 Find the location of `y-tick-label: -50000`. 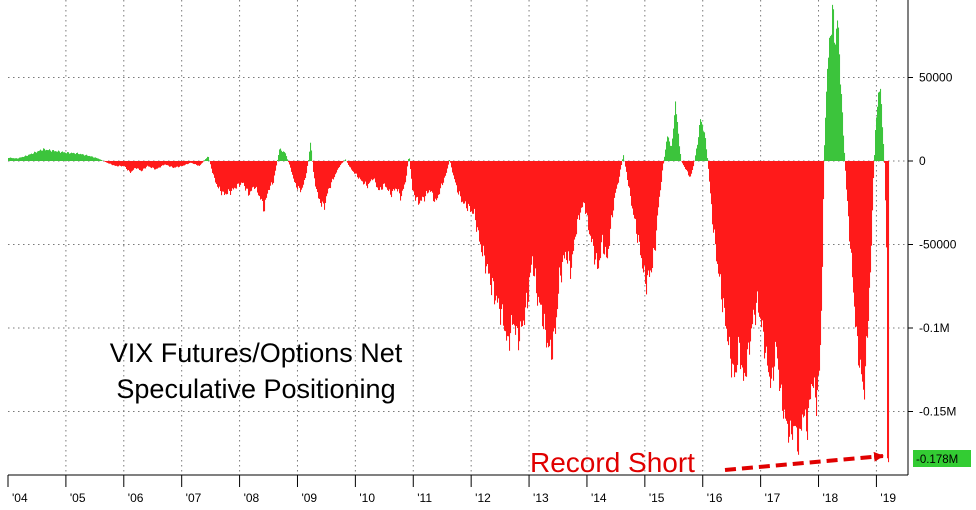

y-tick-label: -50000 is located at coordinates (938, 245).